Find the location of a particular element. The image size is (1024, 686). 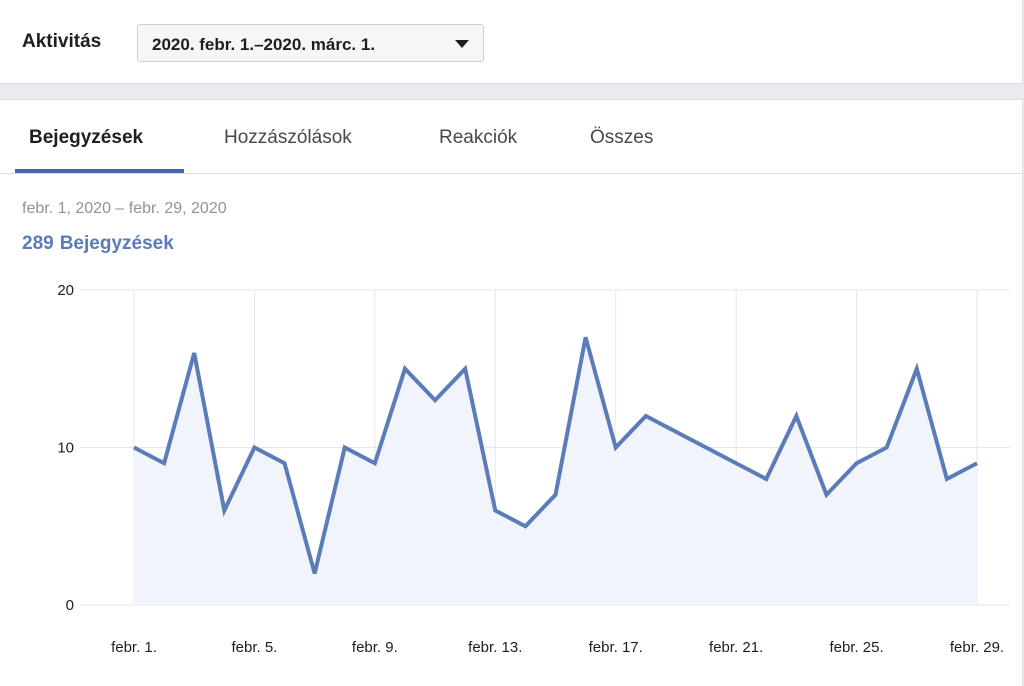

summary-metric: Bejegyzések is located at coordinates (116, 243).